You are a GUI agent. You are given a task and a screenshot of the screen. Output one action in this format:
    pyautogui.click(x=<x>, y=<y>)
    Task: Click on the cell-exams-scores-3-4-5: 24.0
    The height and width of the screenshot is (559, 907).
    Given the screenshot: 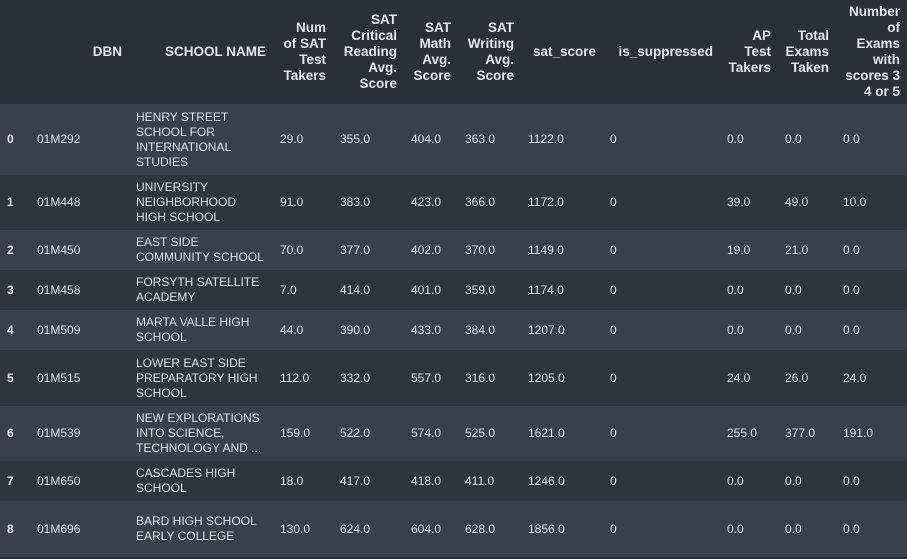 What is the action you would take?
    pyautogui.click(x=855, y=377)
    